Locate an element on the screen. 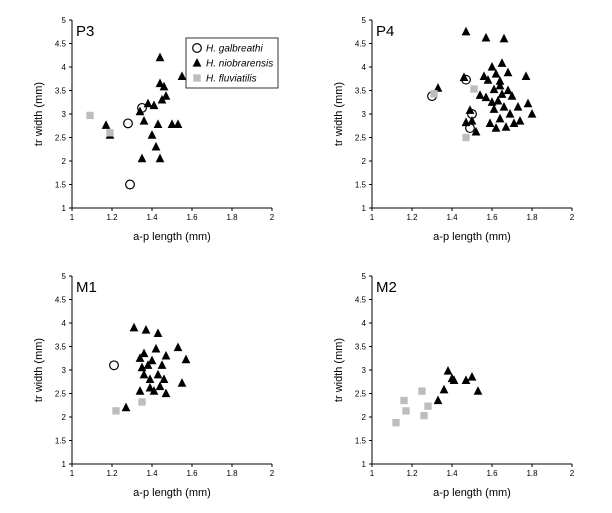 This screenshot has height=513, width=612. x-tick-label: 2 is located at coordinates (272, 473).